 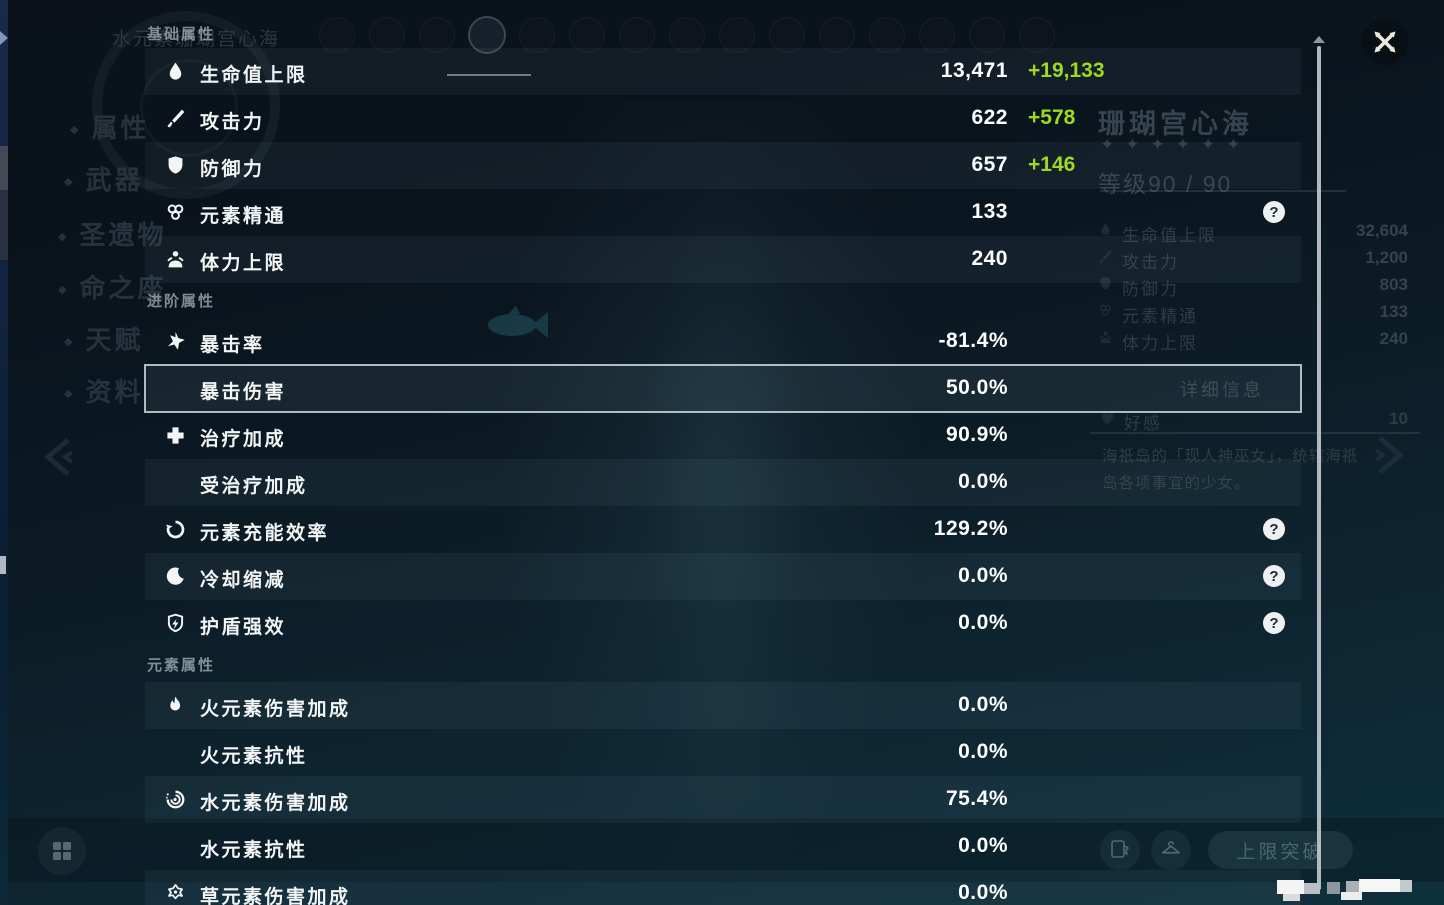 I want to click on stat-label: 水元素伤害加成, so click(x=275, y=803).